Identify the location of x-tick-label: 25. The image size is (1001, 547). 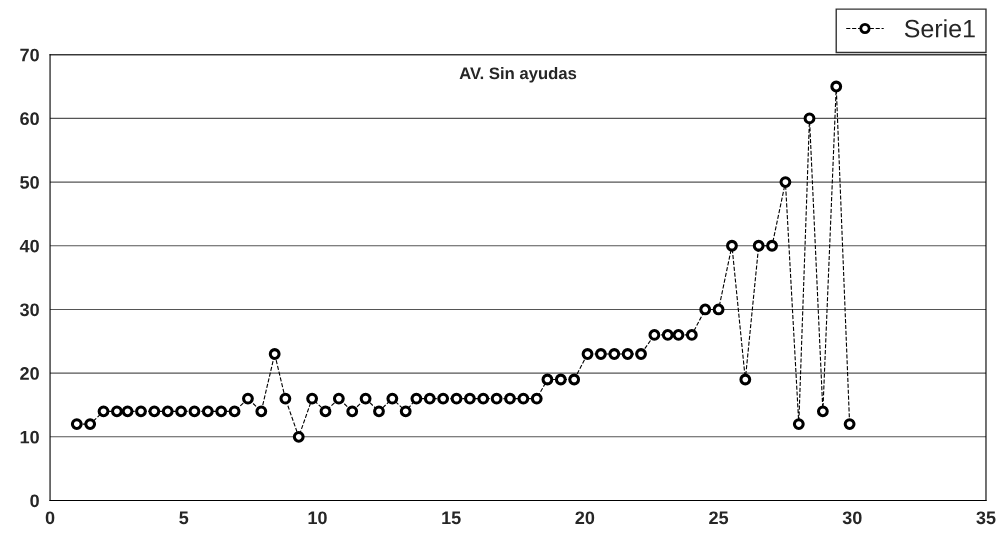
(719, 518).